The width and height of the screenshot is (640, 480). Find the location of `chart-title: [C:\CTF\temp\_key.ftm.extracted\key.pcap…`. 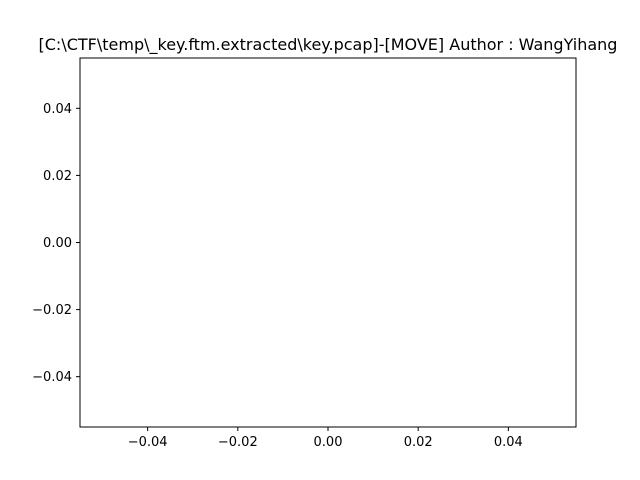

chart-title: [C:\CTF\temp\_key.ftm.extracted\key.pcap… is located at coordinates (328, 45).